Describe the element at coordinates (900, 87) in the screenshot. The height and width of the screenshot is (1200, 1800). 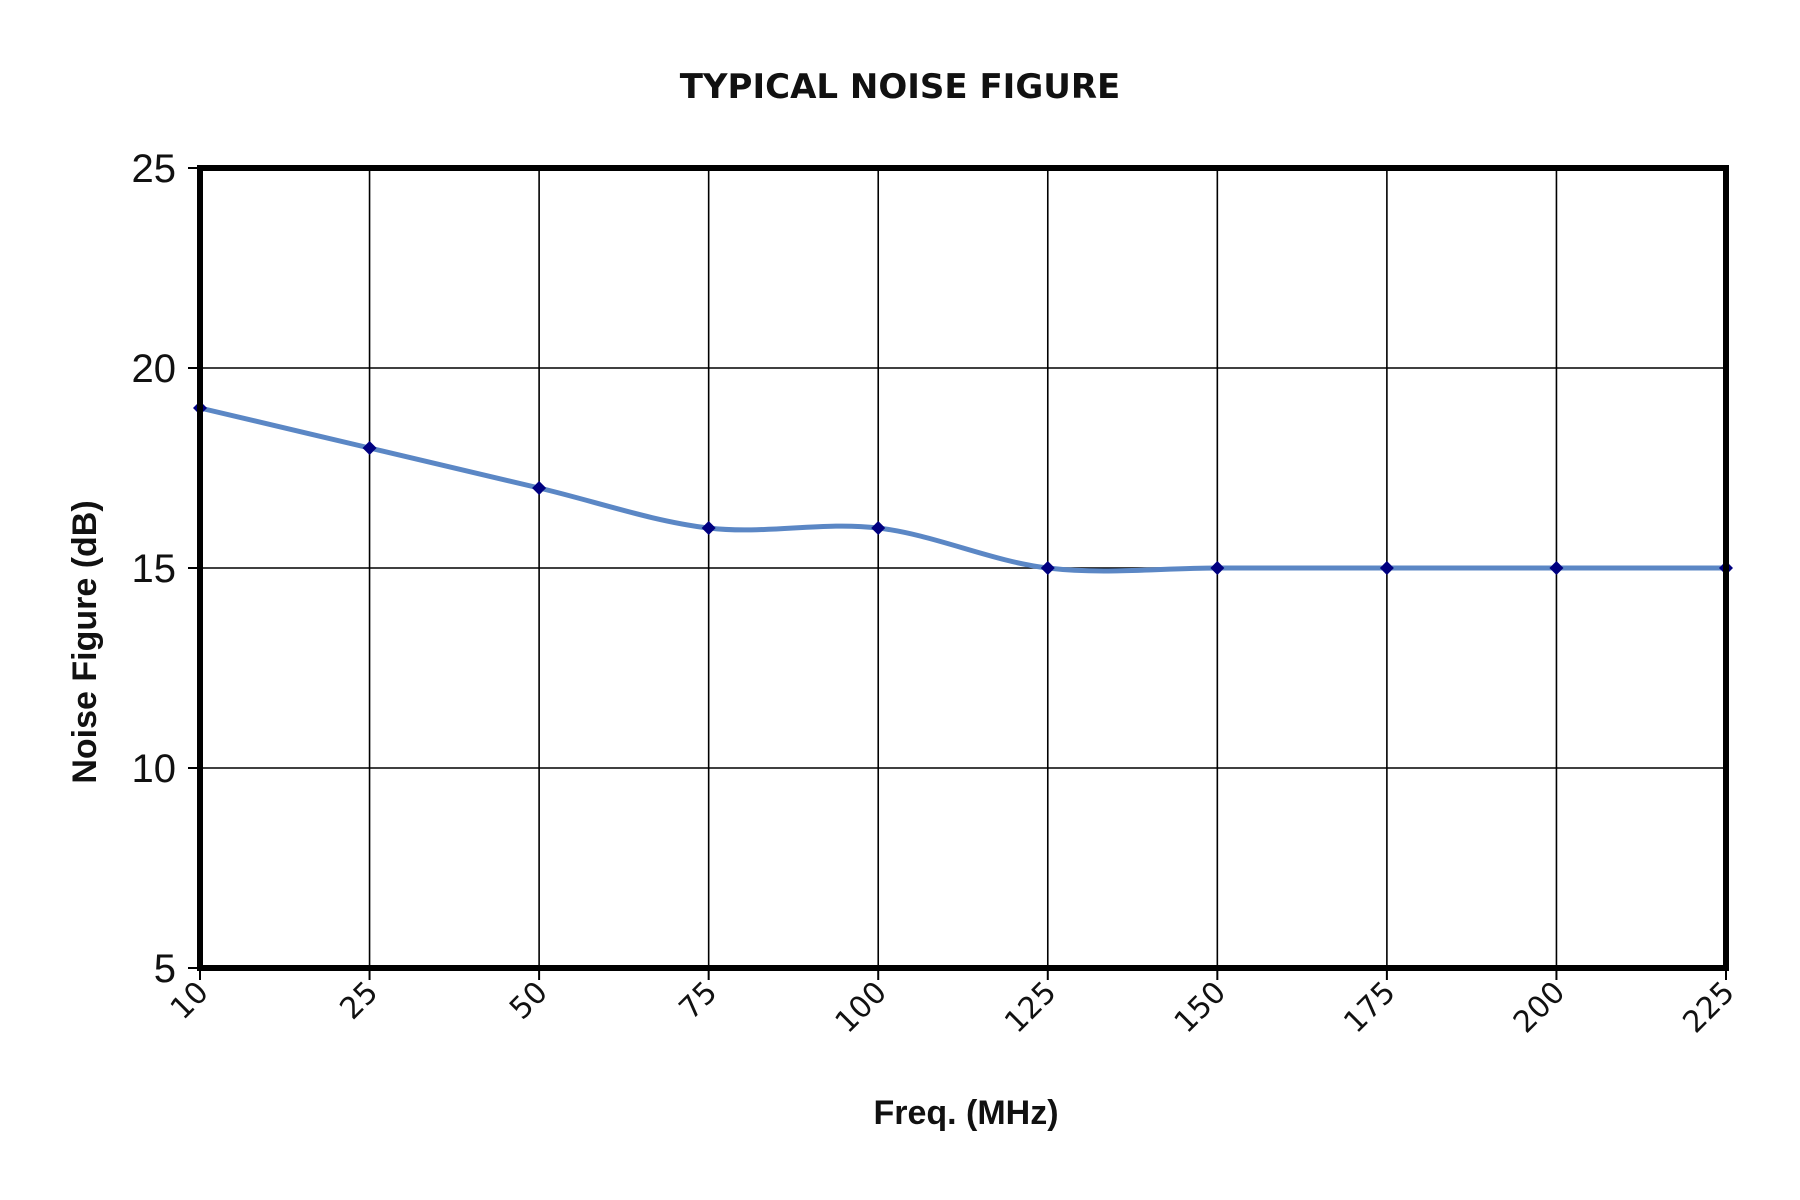
I see `chart-title: TYPICAL NOISE FIGURE` at that location.